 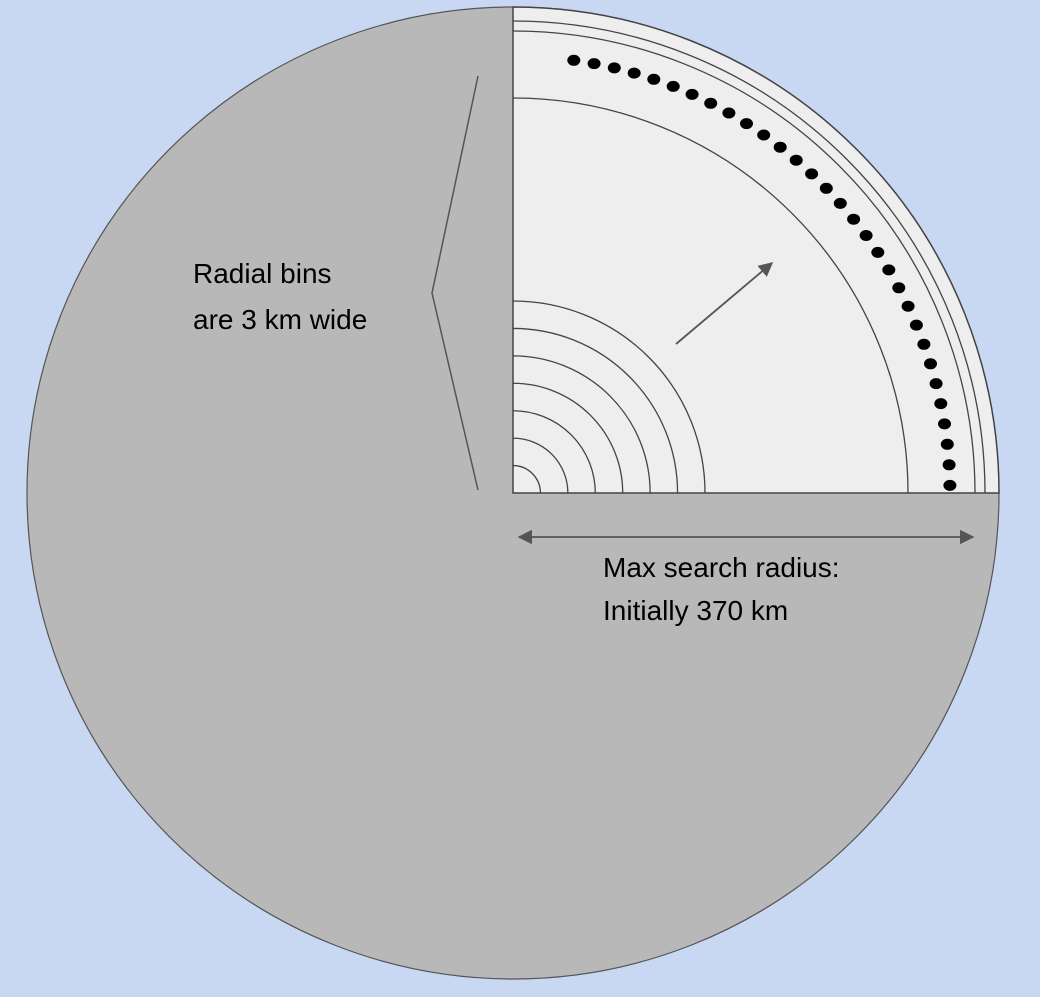 I want to click on bins-label-line1: Radial bins, so click(x=262, y=273).